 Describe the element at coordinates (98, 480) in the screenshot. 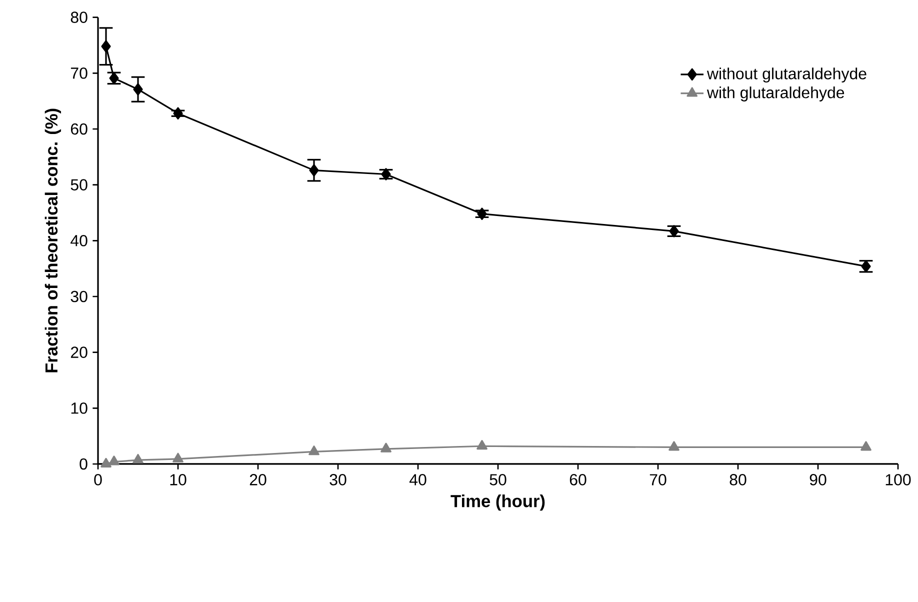

I see `x-tick-label: 0` at that location.